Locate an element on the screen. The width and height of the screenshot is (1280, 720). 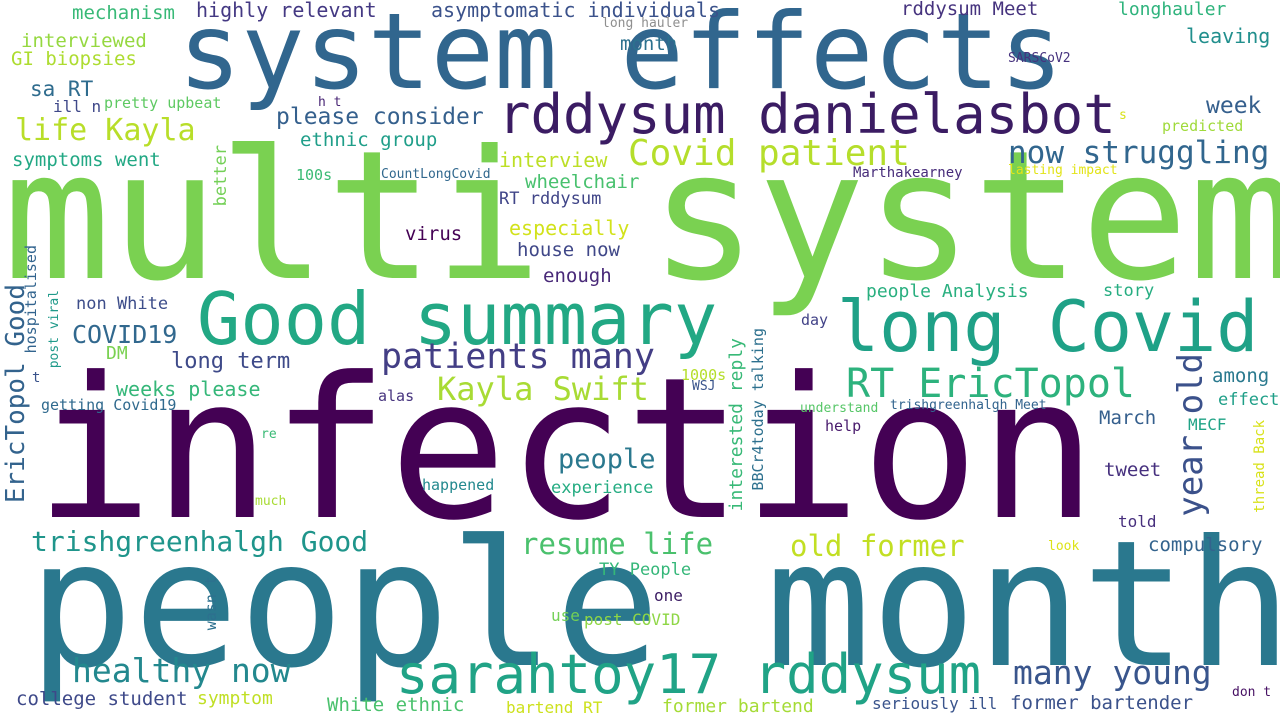
word-enough: enough is located at coordinates (577, 276).